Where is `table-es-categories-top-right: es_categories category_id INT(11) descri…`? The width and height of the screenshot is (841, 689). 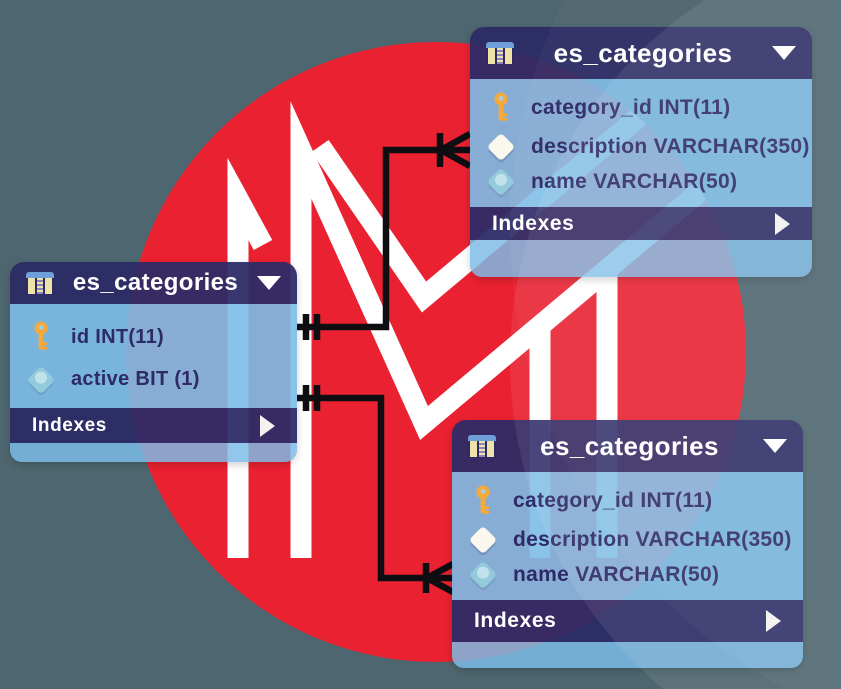
table-es-categories-top-right: es_categories category_id INT(11) descri… is located at coordinates (641, 152).